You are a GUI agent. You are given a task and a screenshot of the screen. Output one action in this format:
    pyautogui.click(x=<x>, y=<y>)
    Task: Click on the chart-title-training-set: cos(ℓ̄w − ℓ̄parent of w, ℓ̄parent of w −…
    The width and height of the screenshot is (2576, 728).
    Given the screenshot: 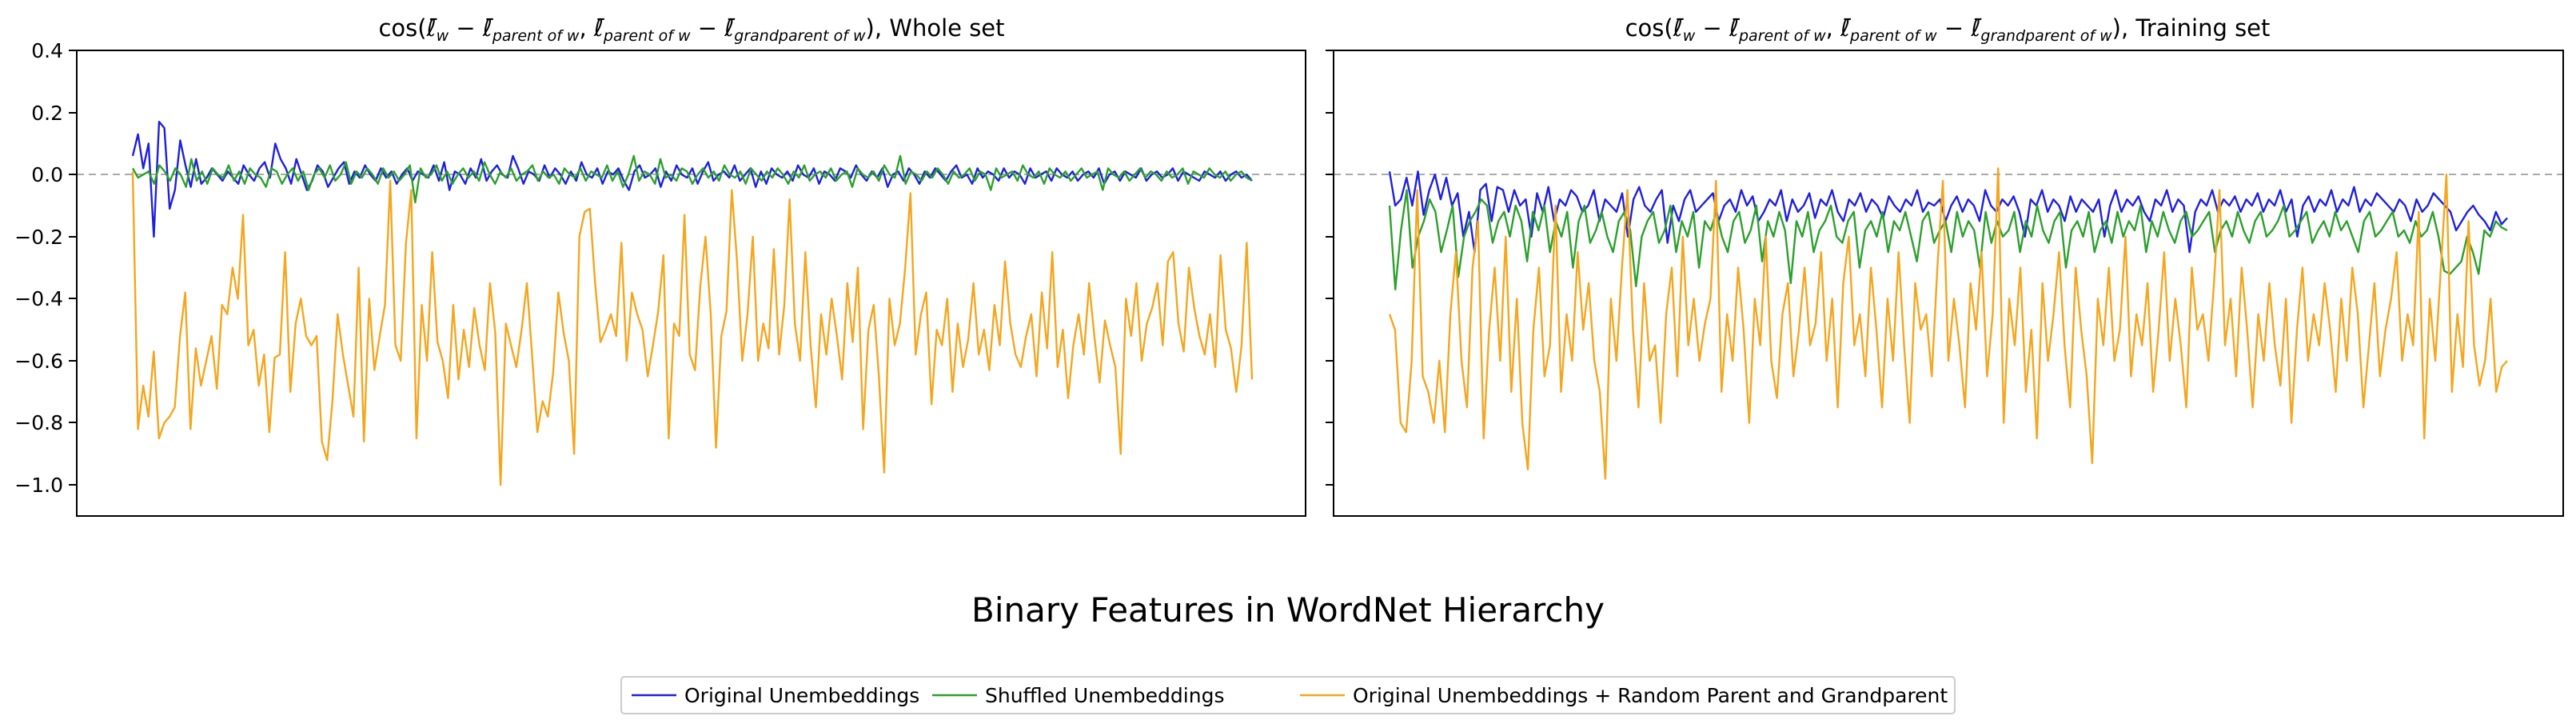 What is the action you would take?
    pyautogui.click(x=1948, y=29)
    